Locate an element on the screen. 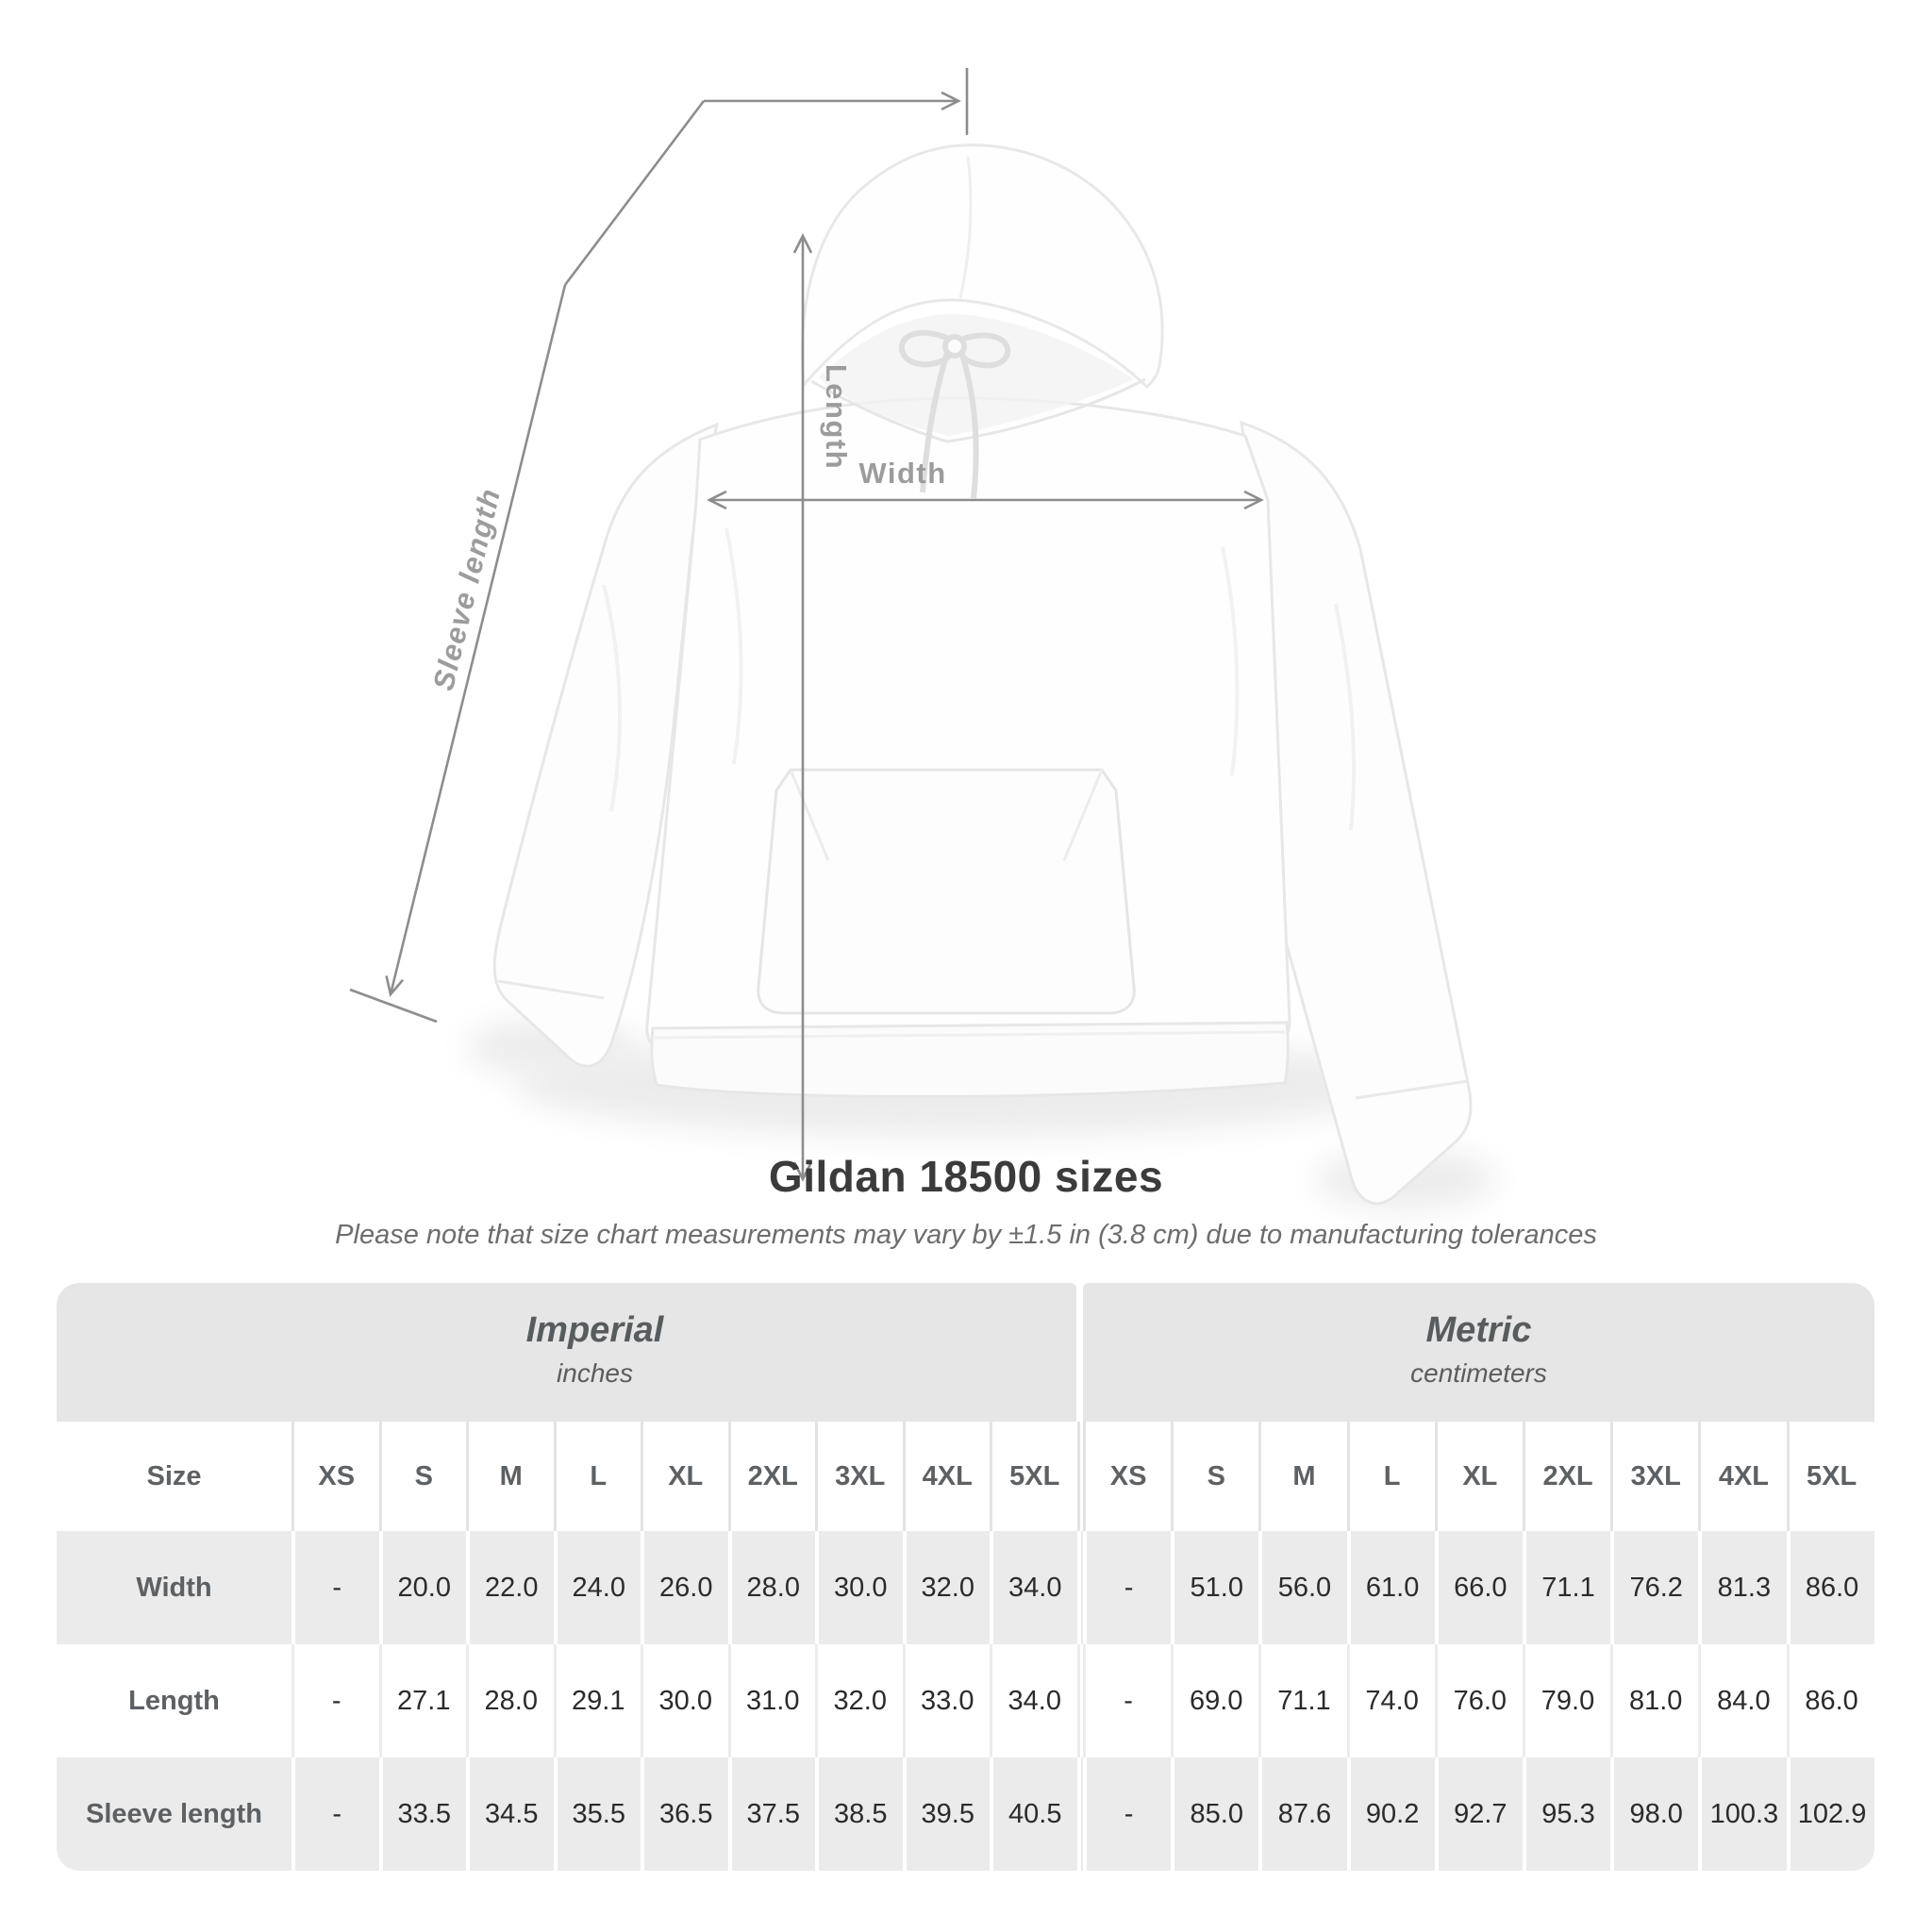 The width and height of the screenshot is (1932, 1932). row-label-sleeve-length: Sleeve length is located at coordinates (174, 1814).